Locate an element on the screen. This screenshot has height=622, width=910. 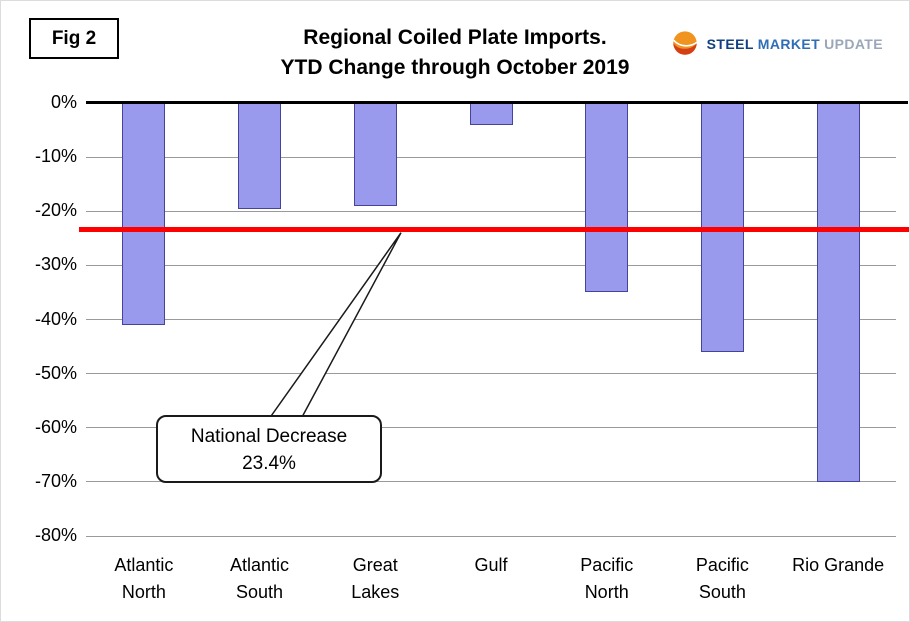
y-tick-label--60: -60% is located at coordinates (55, 426).